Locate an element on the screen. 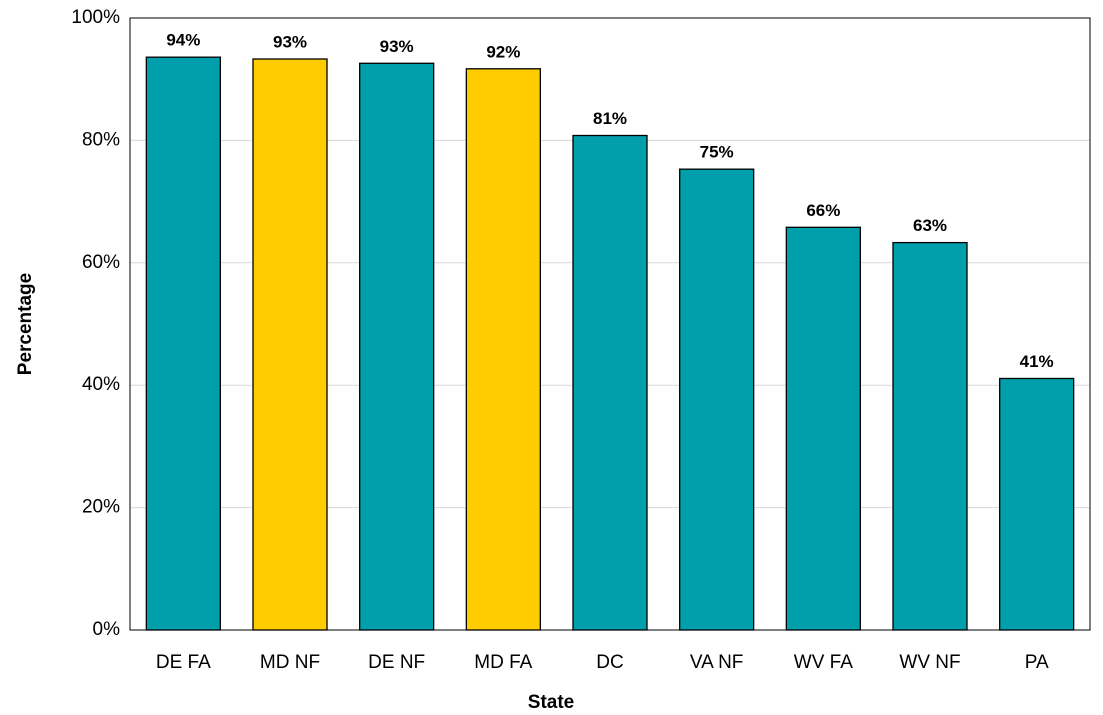 This screenshot has width=1103, height=715. x-tick-label: DE FA is located at coordinates (183, 662).